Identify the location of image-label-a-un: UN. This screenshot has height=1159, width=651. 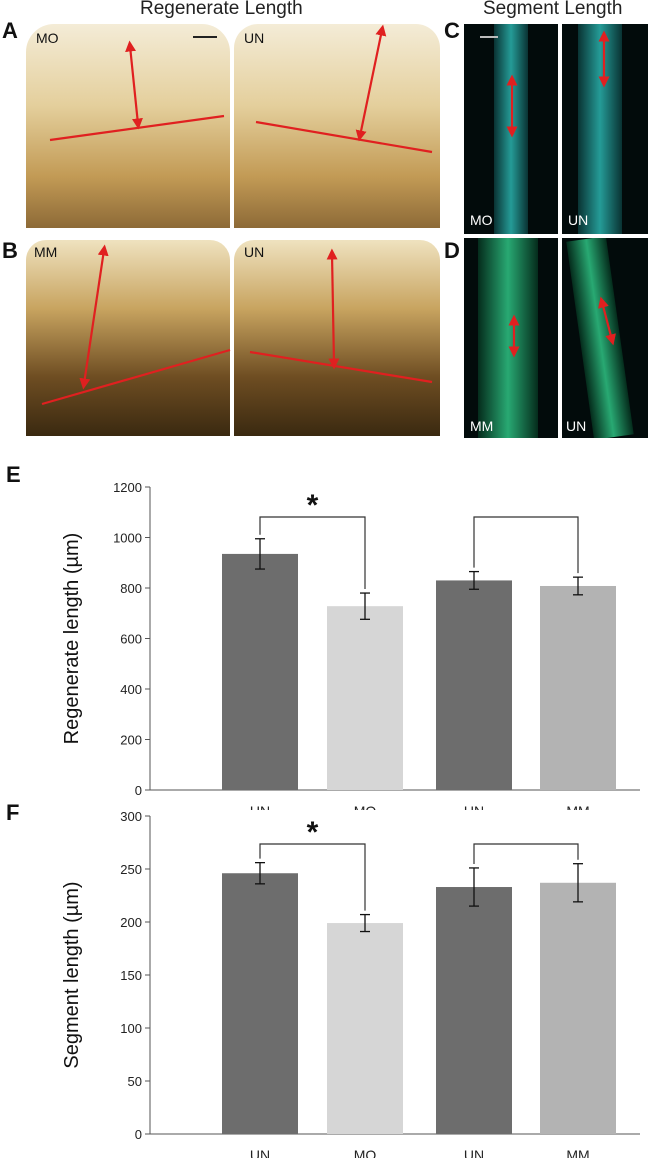
(254, 38).